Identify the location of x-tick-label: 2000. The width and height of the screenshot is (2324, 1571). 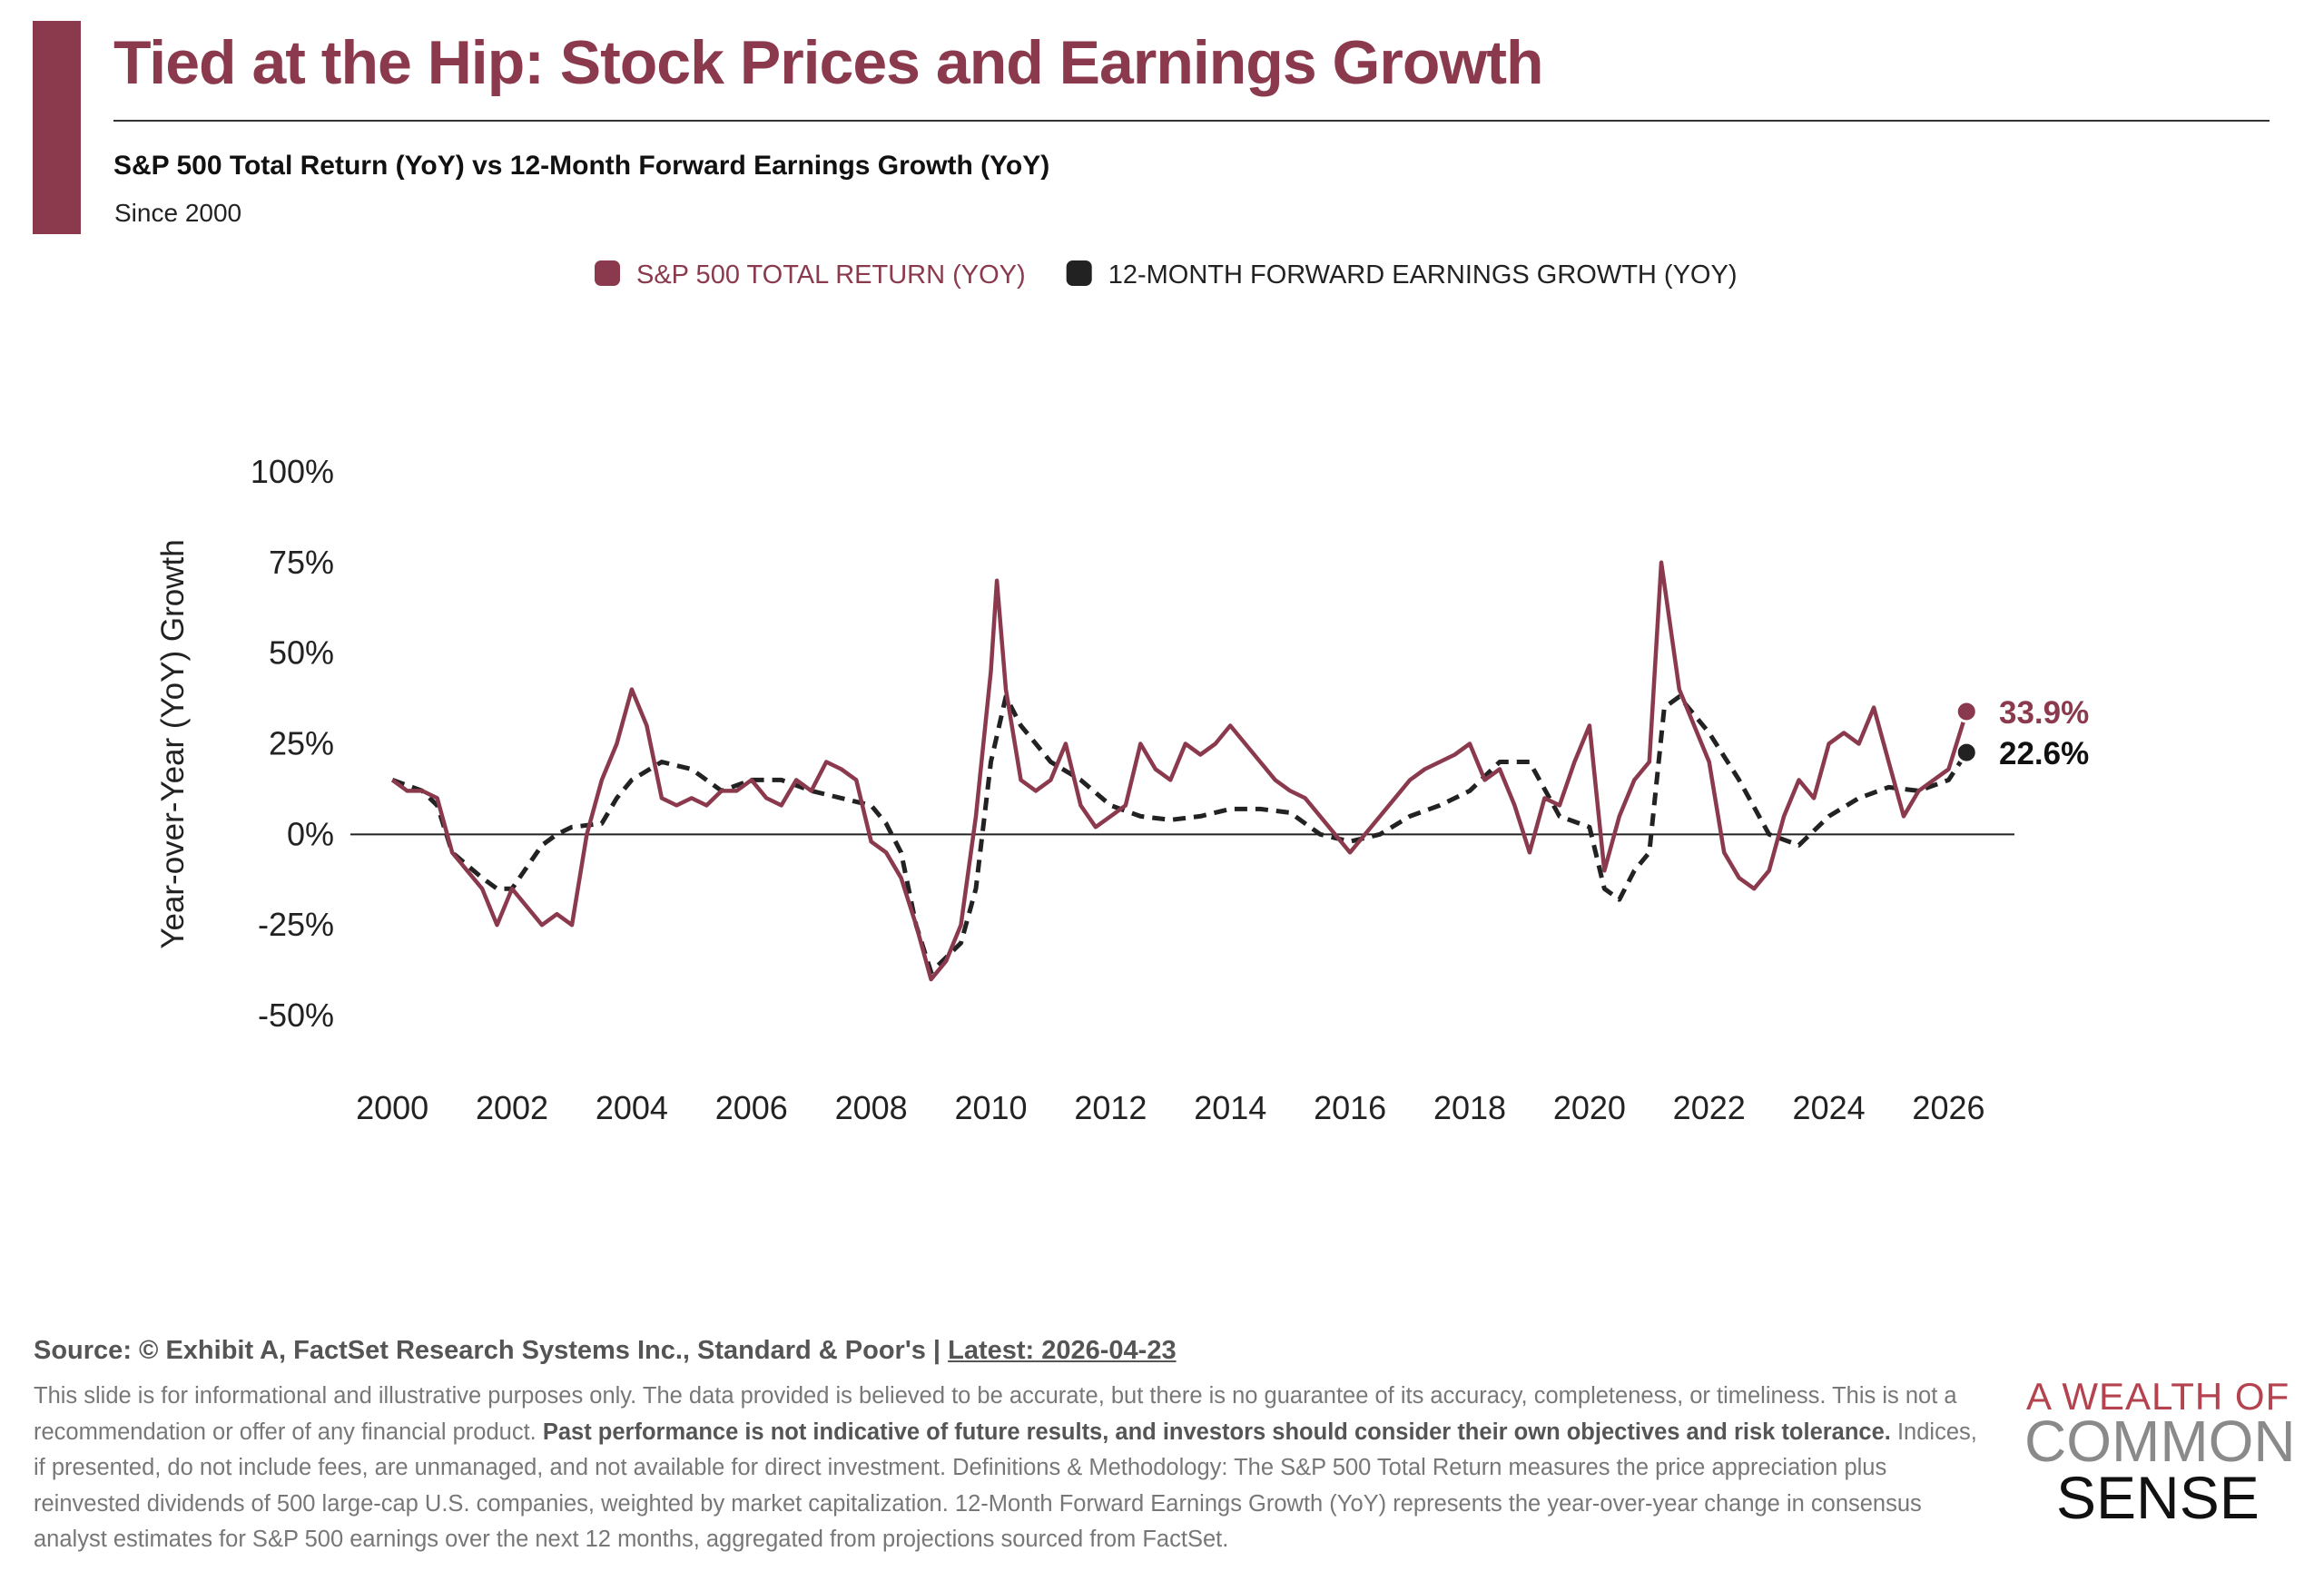
(392, 1107).